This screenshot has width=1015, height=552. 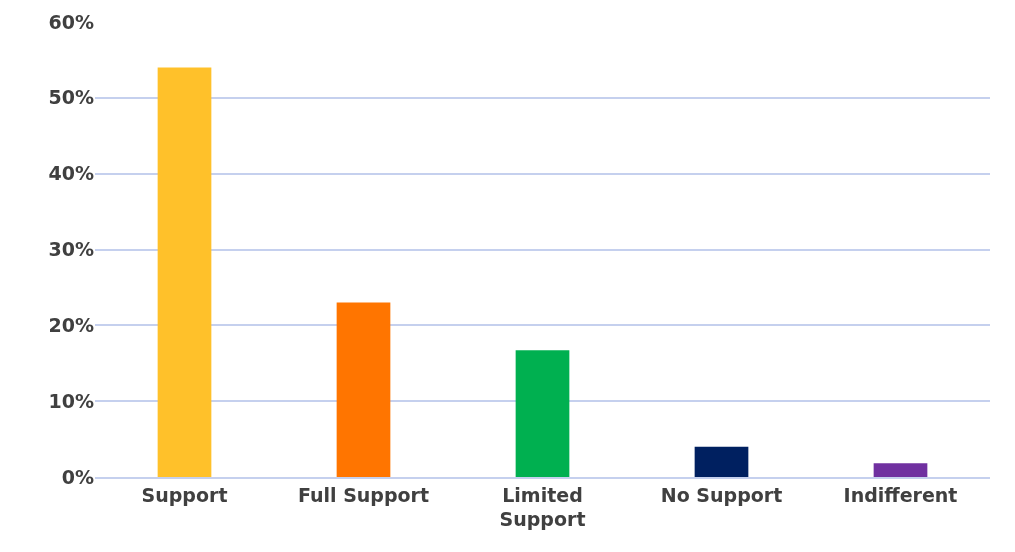 I want to click on y-tick-label: 50%, so click(x=71, y=97).